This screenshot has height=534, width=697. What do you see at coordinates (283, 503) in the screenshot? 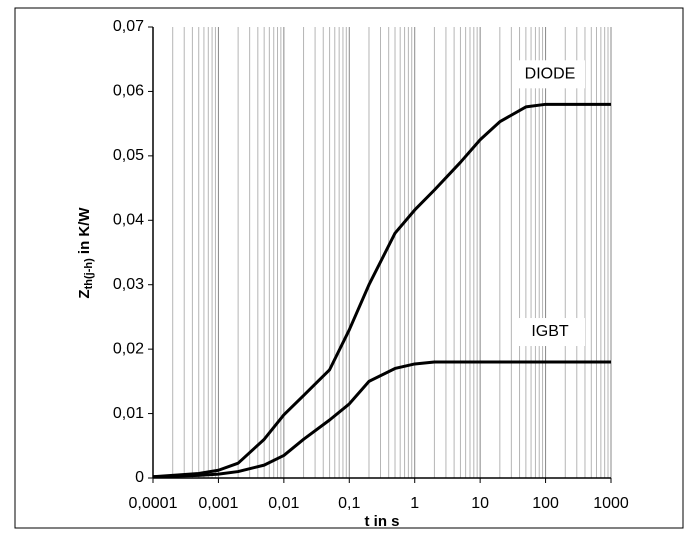
I see `x-tick-label: 0,01` at bounding box center [283, 503].